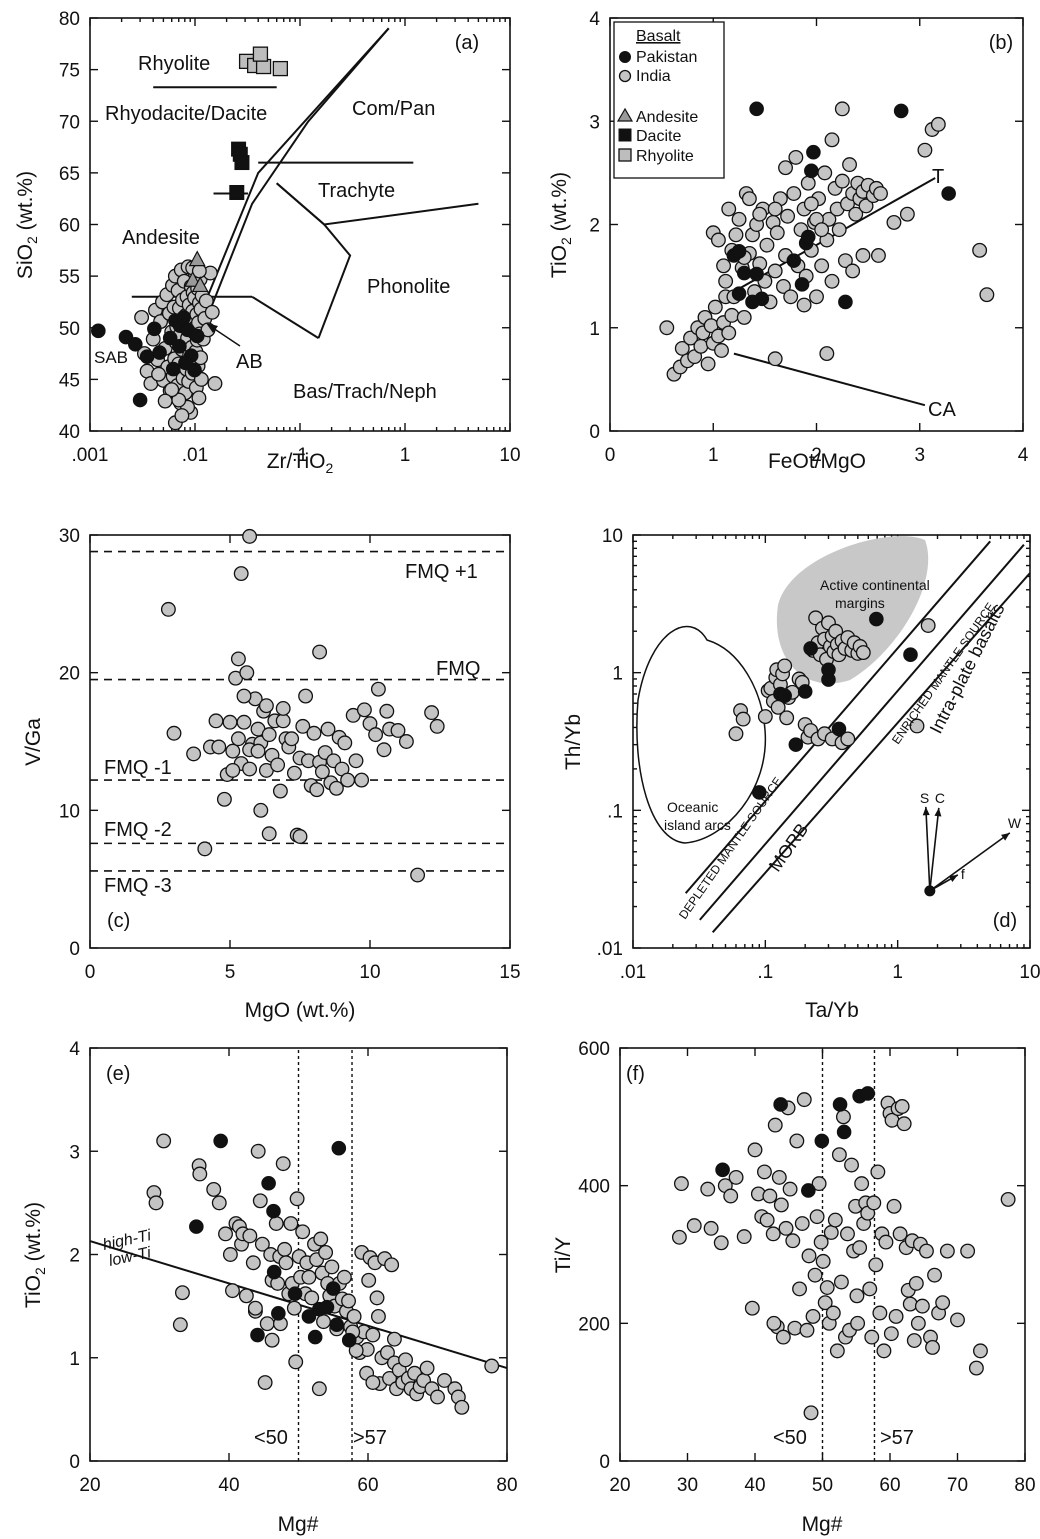 This screenshot has width=1040, height=1539. Describe the element at coordinates (69, 329) in the screenshot. I see `y-tick-label: 50` at that location.